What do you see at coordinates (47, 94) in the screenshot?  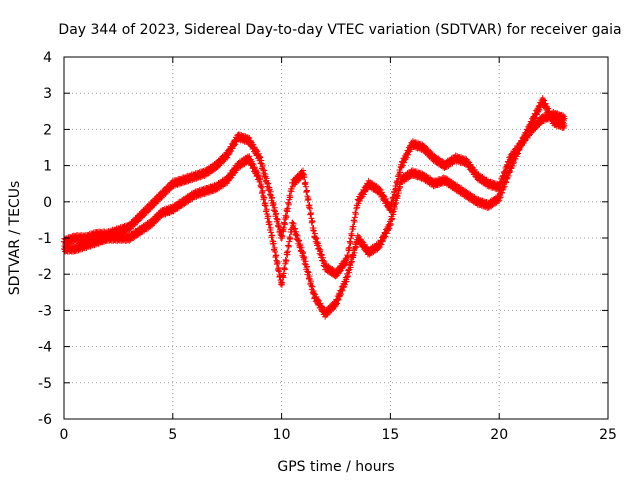 I see `y-tick-label: 3` at bounding box center [47, 94].